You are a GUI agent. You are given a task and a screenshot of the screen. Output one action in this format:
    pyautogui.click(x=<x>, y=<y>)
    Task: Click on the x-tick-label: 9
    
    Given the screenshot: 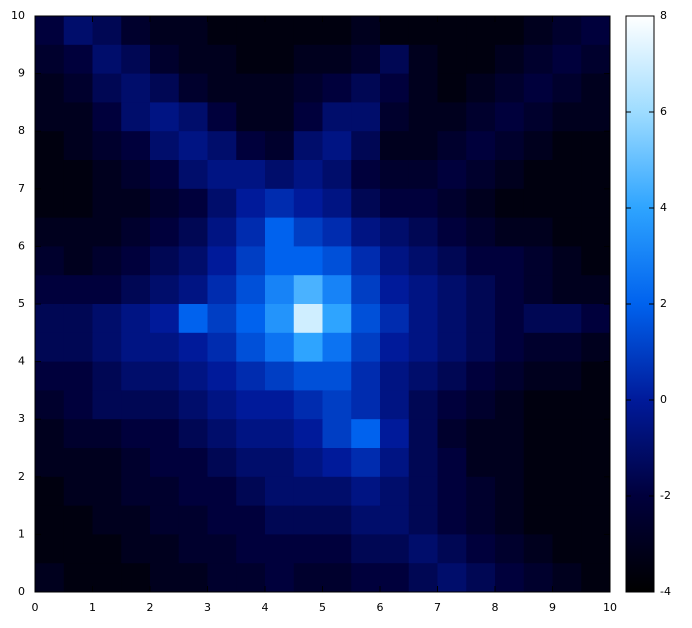 What is the action you would take?
    pyautogui.click(x=552, y=607)
    